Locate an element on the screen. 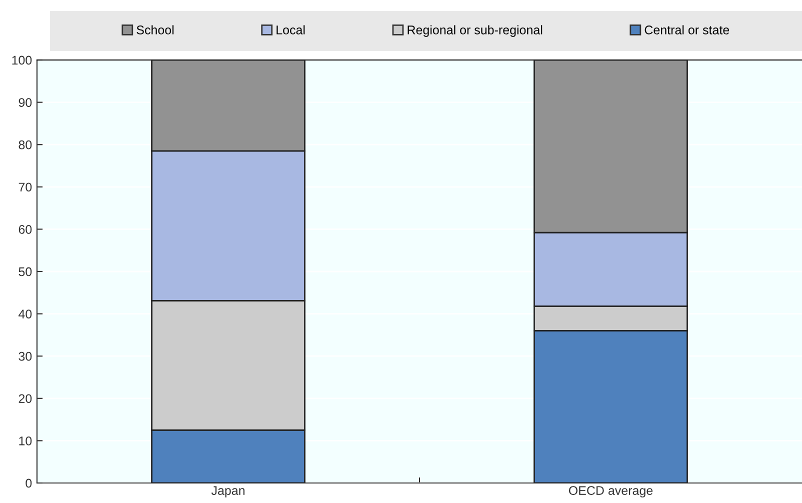  y-tick-label: 20 is located at coordinates (25, 399).